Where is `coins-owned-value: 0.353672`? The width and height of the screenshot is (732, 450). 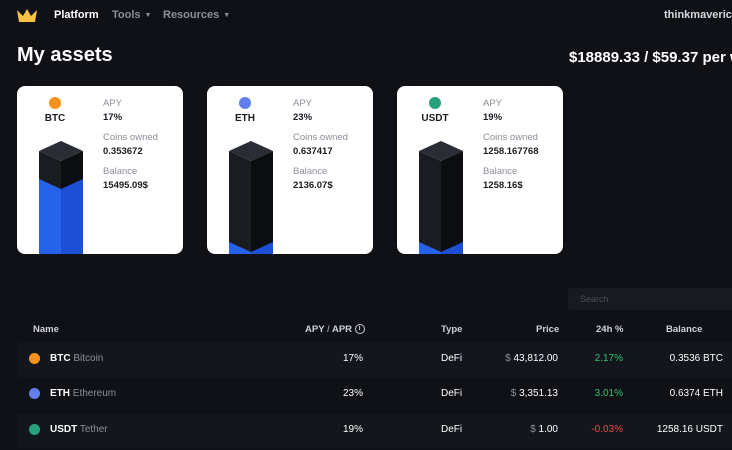
coins-owned-value: 0.353672 is located at coordinates (123, 151).